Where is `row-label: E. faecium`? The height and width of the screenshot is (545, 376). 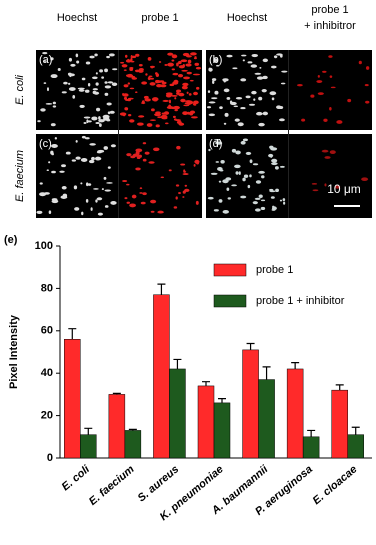
row-label: E. faecium is located at coordinates (20, 176).